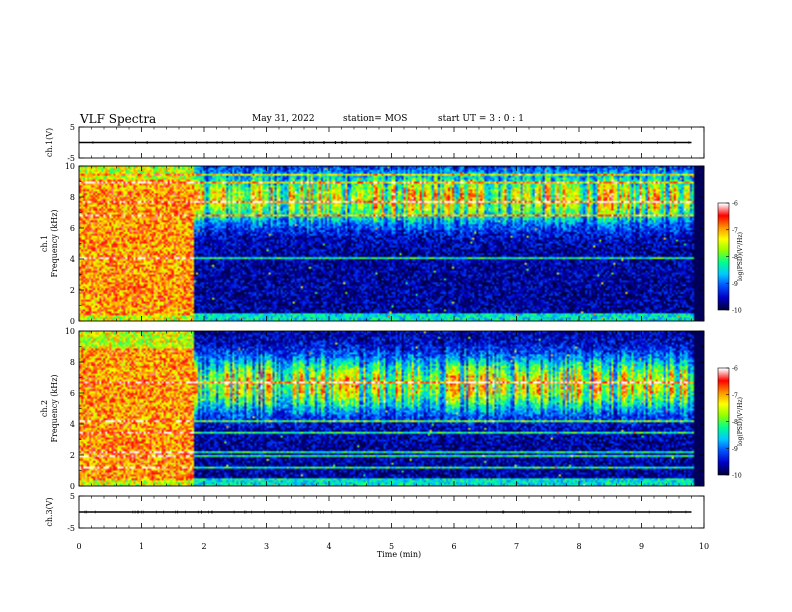  I want to click on ch2-spectrogram-y-tick-label: 10, so click(70, 331).